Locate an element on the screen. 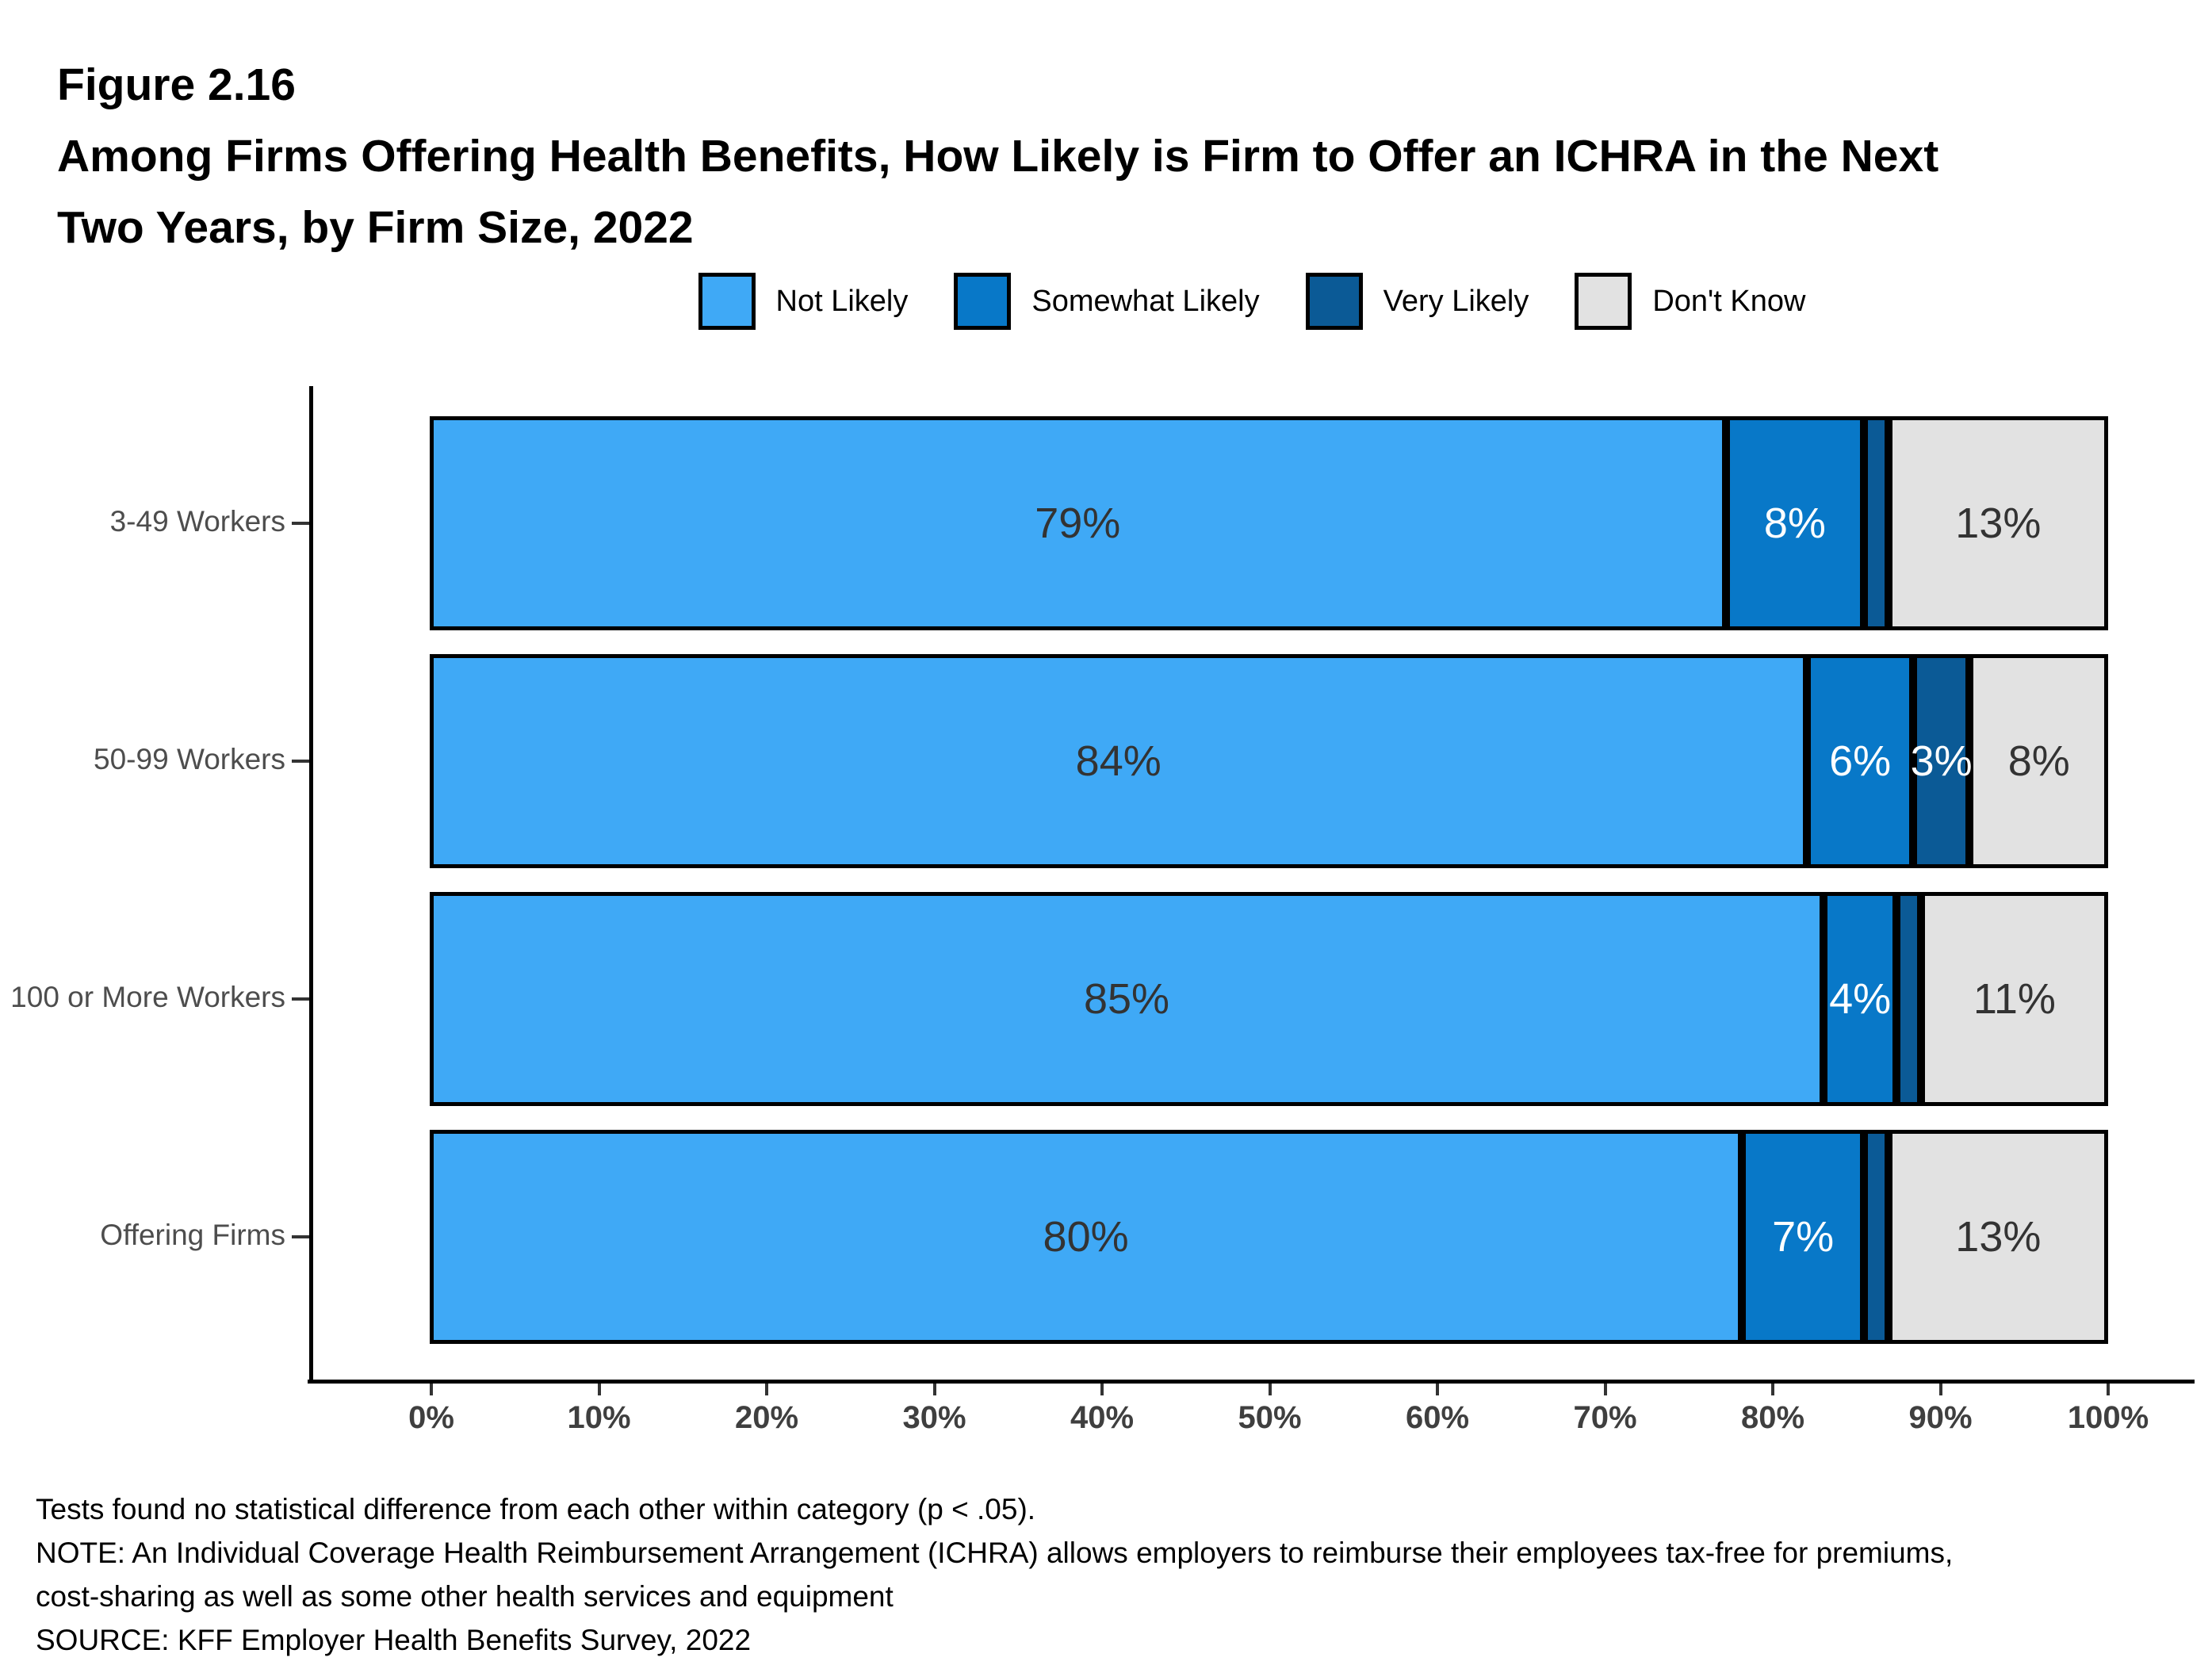 This screenshot has height=1665, width=2212. bar-segment-somewhat-likely: 7% is located at coordinates (1803, 1237).